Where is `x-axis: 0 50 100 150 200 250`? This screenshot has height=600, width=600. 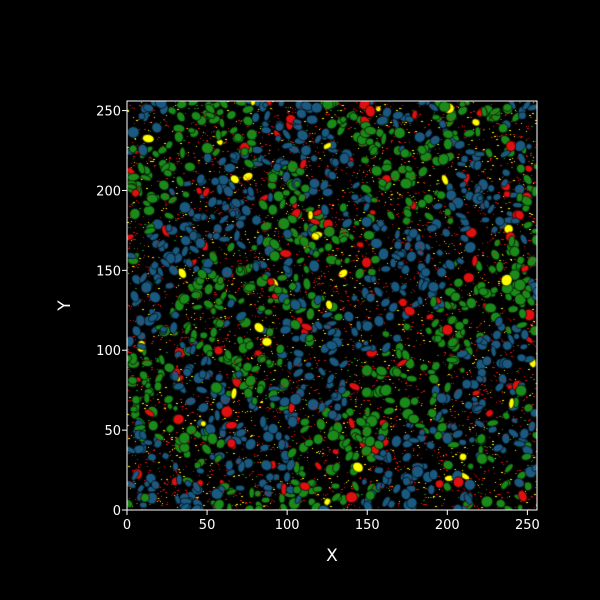
x-axis: 0 50 100 150 200 250 is located at coordinates (331, 521).